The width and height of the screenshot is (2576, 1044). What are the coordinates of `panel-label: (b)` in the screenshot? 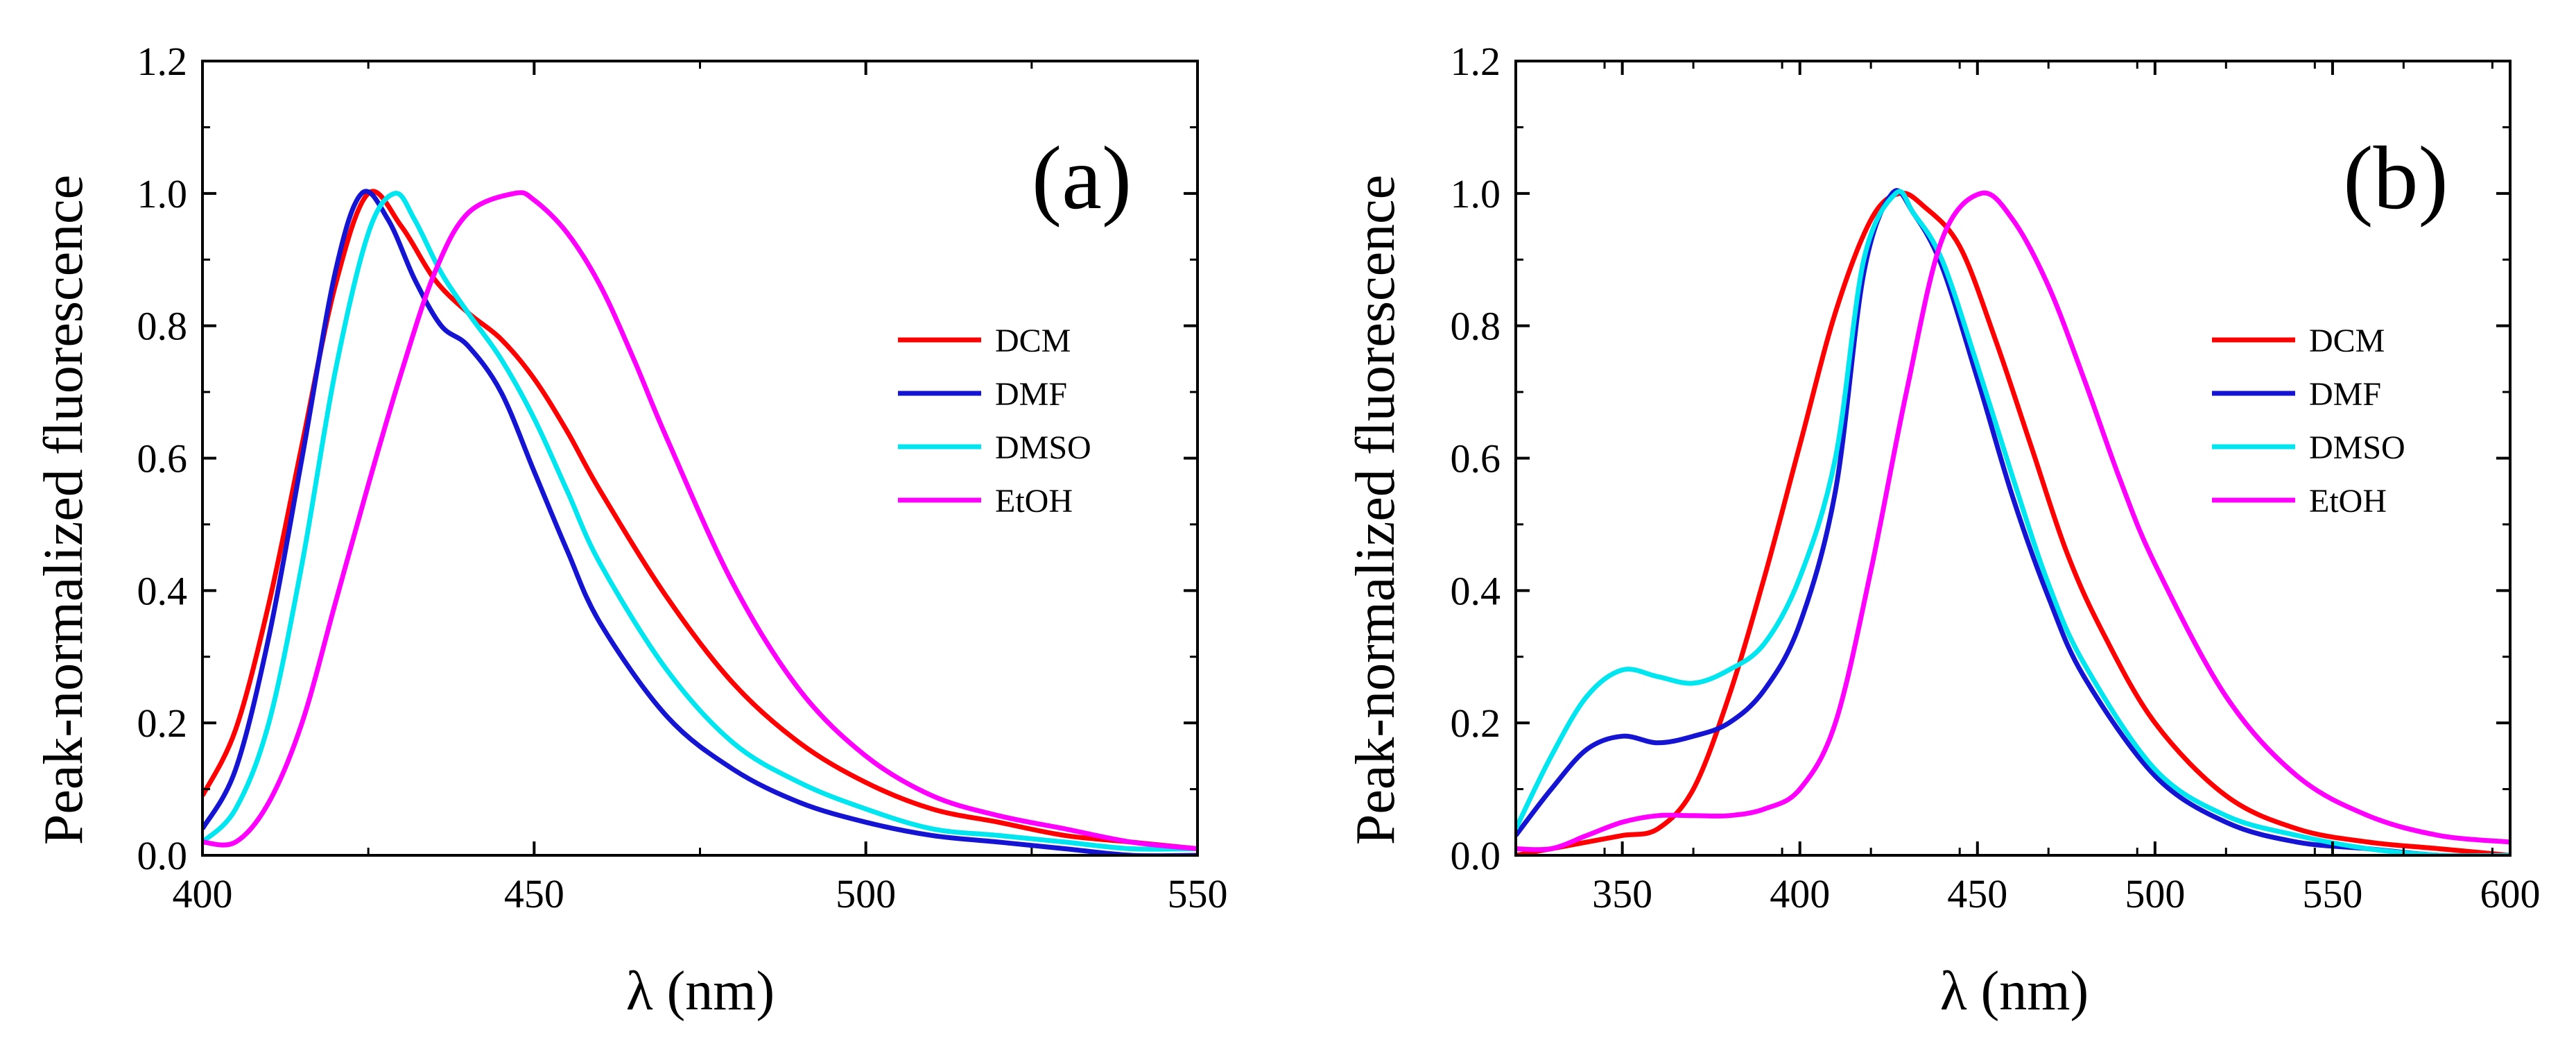 It's located at (2395, 178).